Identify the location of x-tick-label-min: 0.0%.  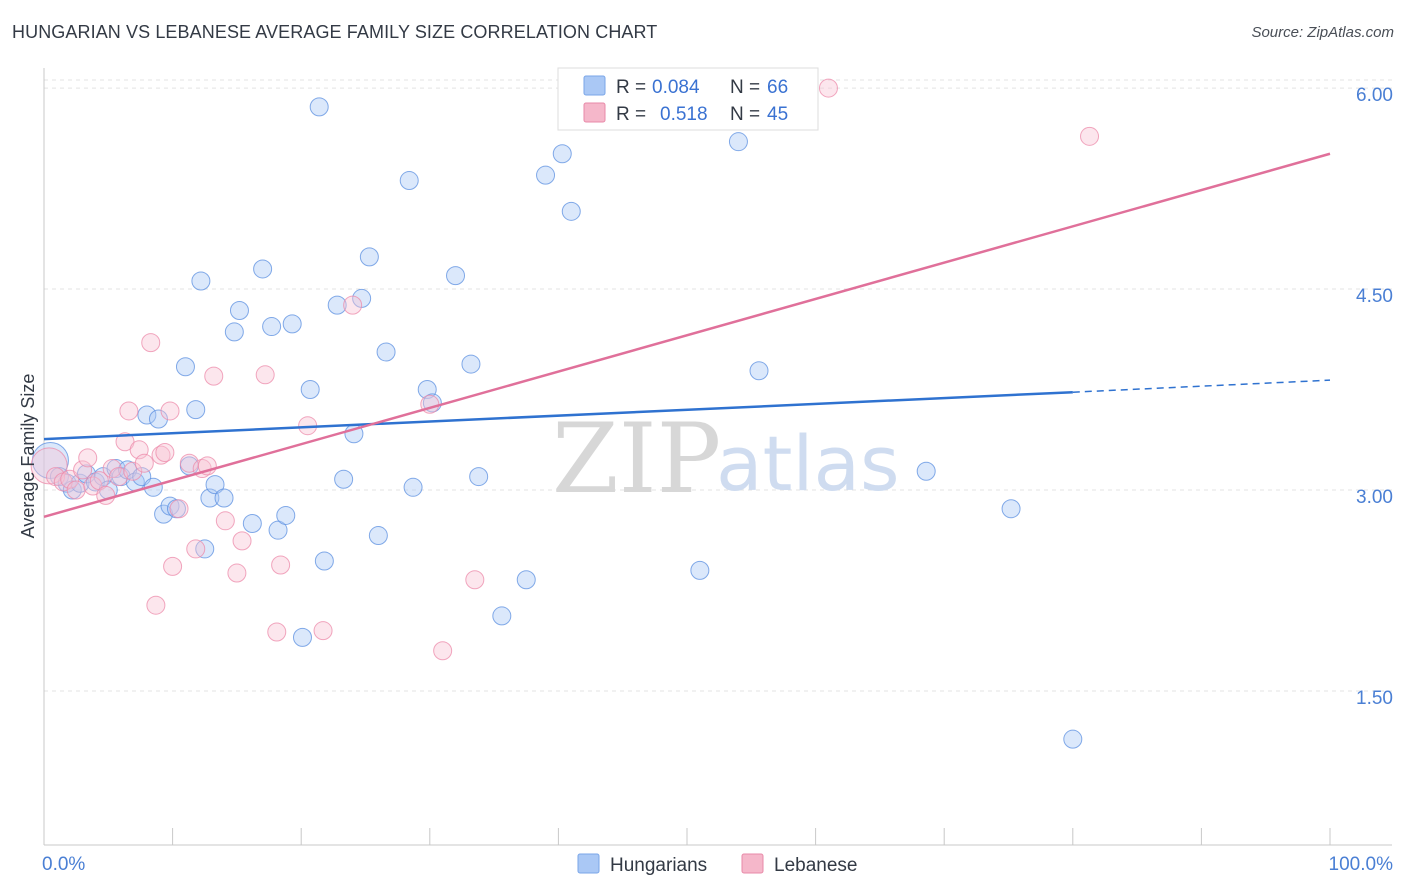
(63, 864).